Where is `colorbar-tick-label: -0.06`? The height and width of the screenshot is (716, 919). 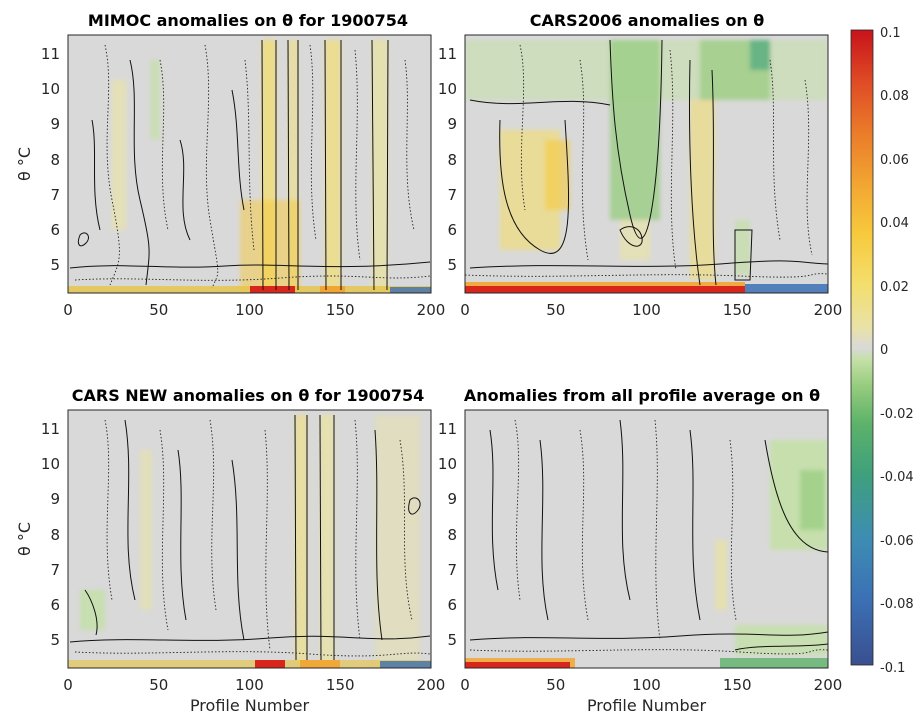
colorbar-tick-label: -0.06 is located at coordinates (897, 541).